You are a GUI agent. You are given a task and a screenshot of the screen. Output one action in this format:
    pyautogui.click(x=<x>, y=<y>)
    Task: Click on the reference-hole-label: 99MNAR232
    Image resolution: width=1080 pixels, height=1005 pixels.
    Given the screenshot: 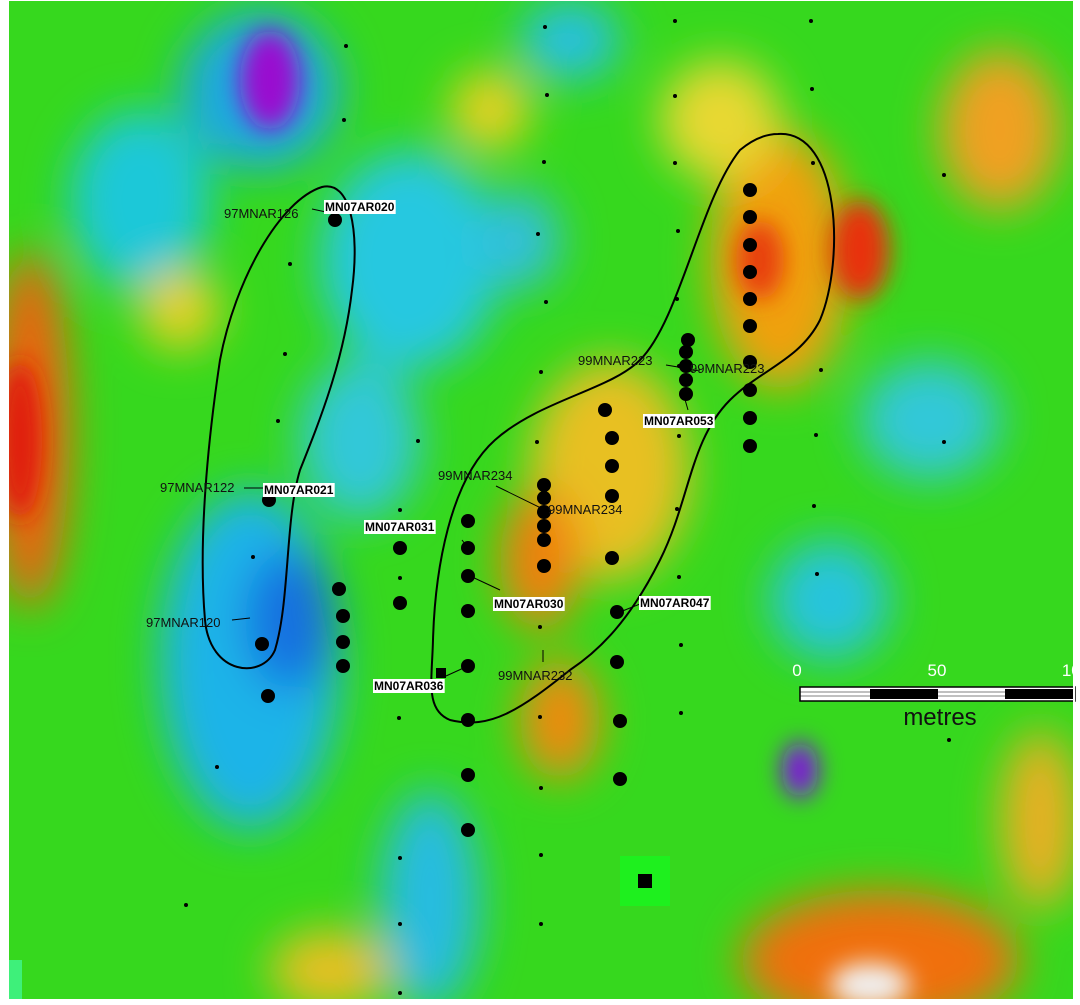 What is the action you would take?
    pyautogui.click(x=535, y=675)
    